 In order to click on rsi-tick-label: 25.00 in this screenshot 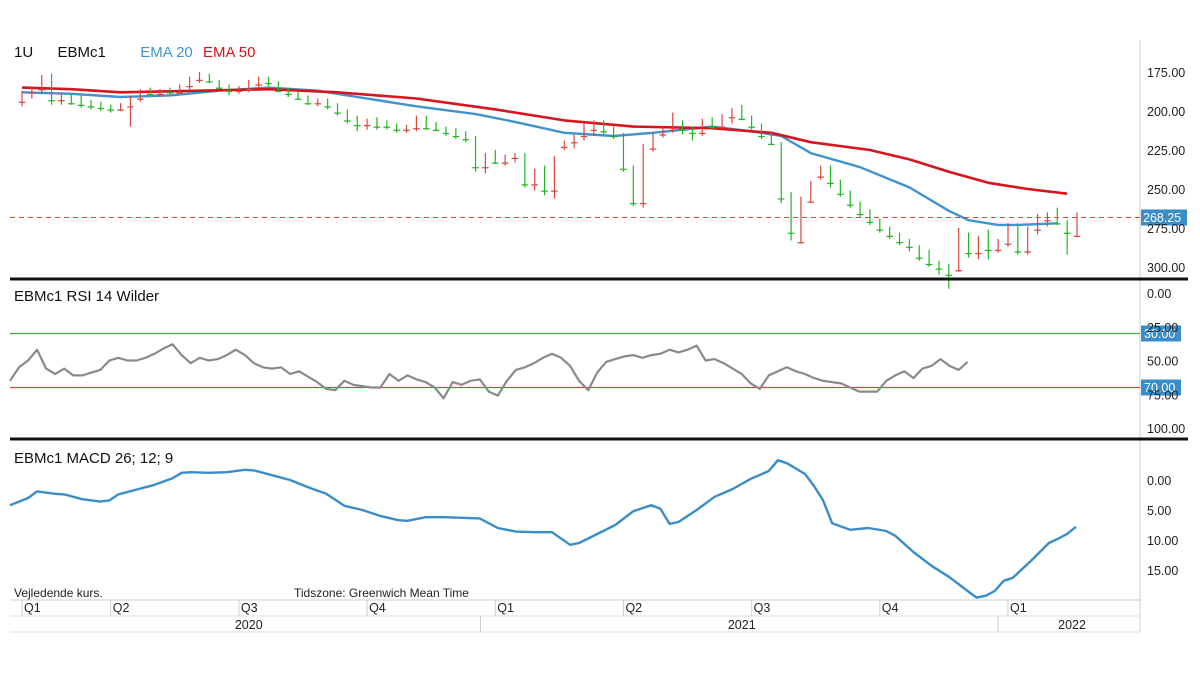, I will do `click(1162, 328)`.